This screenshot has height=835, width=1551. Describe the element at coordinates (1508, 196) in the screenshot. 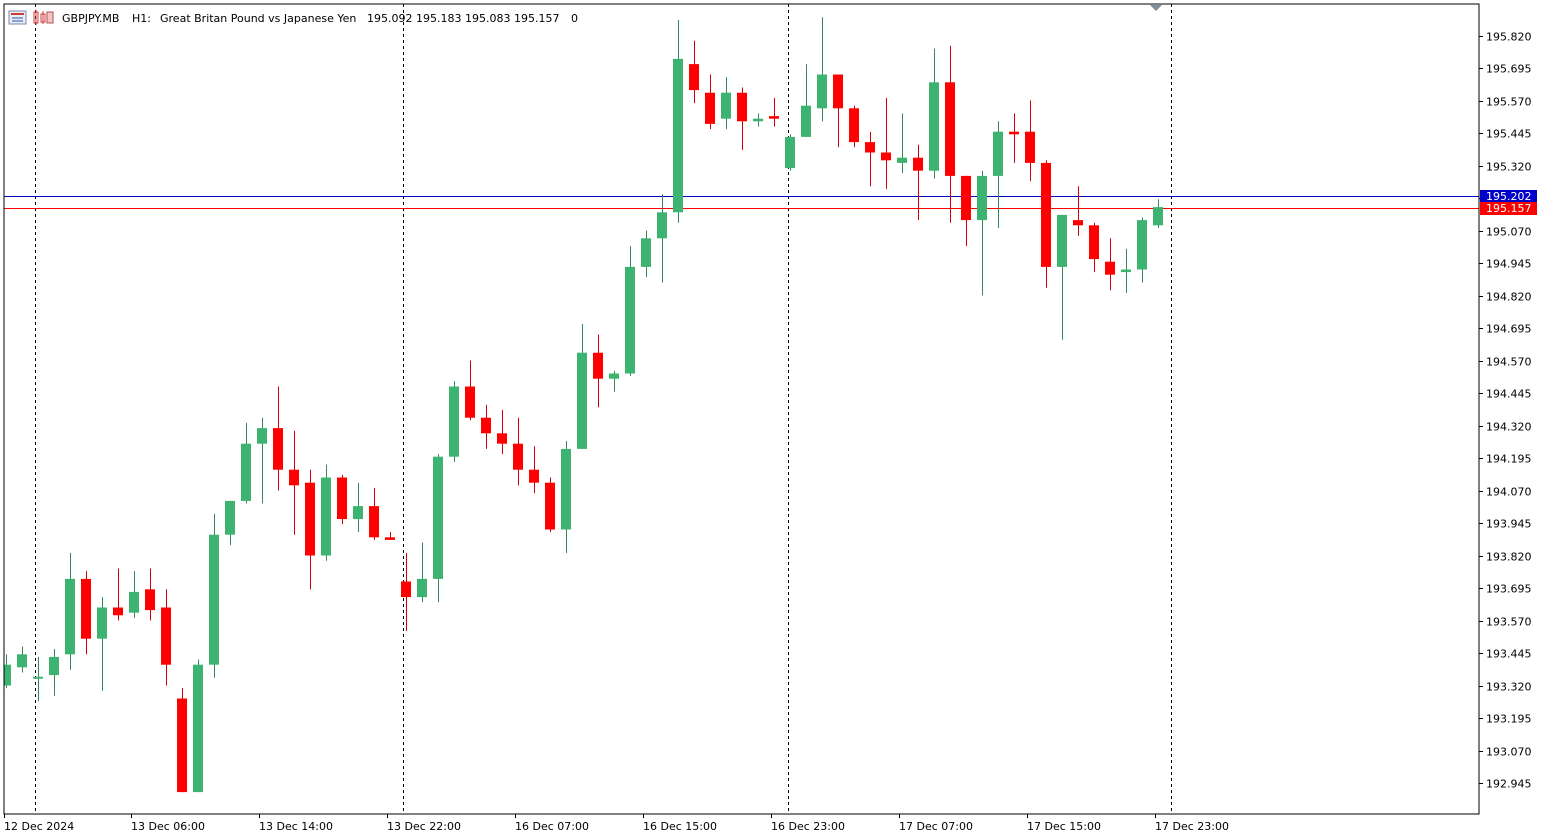

I see `ask-price-tag: 195.202` at that location.